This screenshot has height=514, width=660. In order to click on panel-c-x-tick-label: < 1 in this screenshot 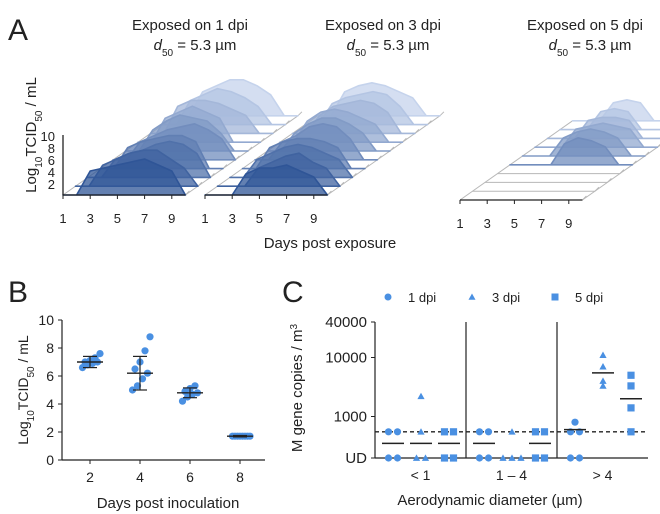, I will do `click(421, 475)`.